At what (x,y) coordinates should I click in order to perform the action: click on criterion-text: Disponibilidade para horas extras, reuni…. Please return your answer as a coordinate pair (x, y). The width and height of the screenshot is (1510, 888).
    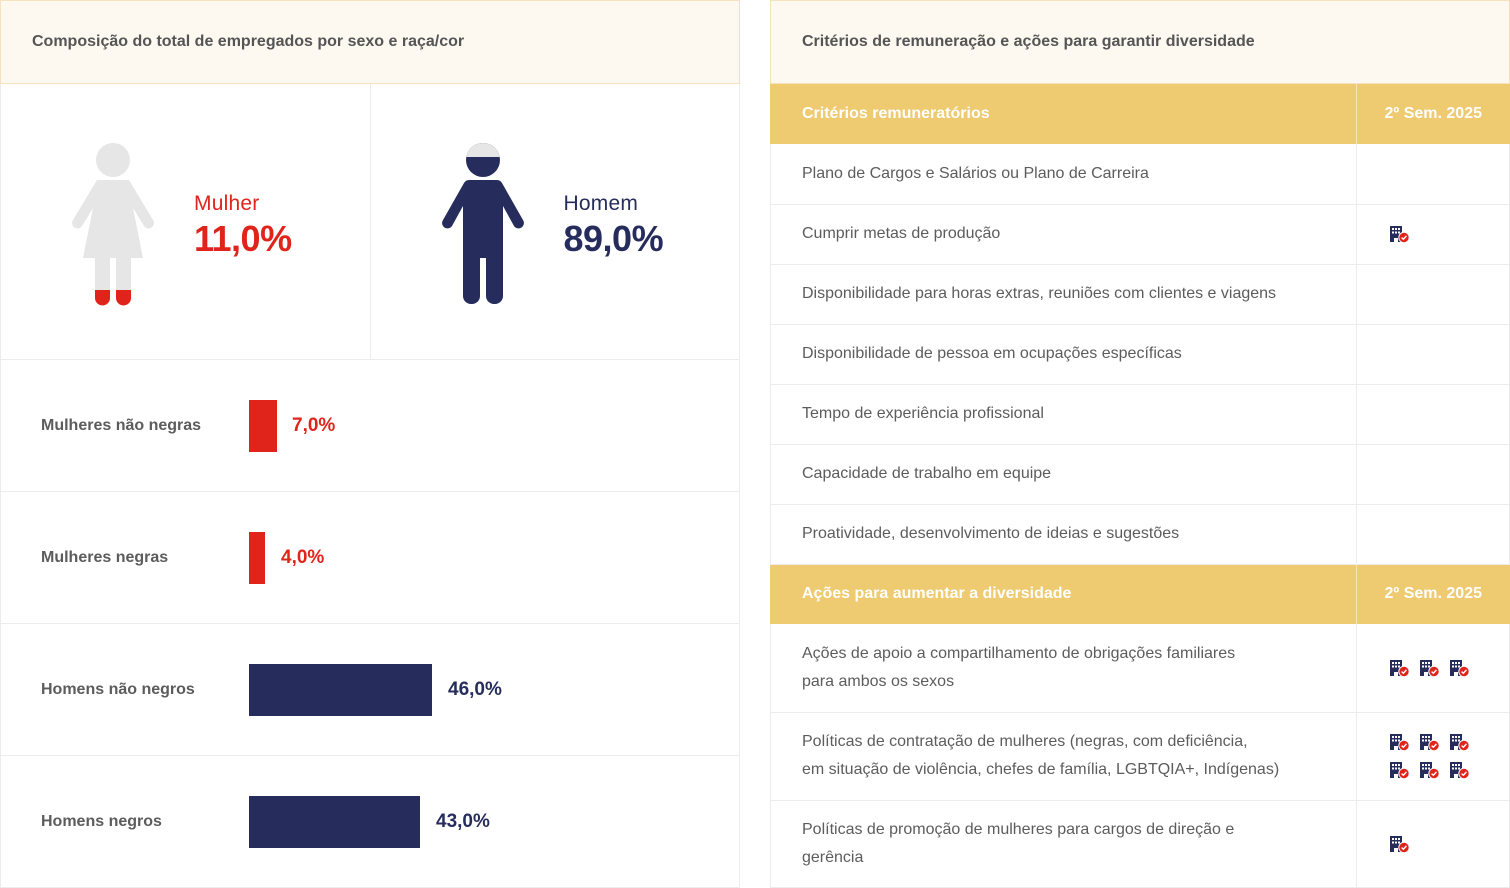
    Looking at the image, I should click on (1063, 294).